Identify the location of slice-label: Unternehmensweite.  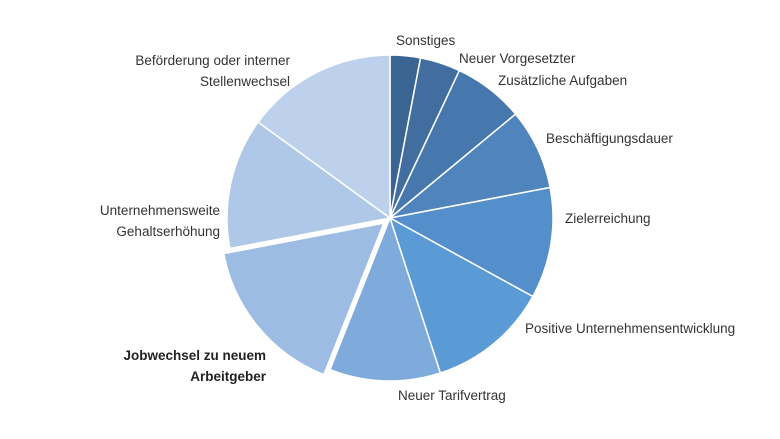
(160, 210).